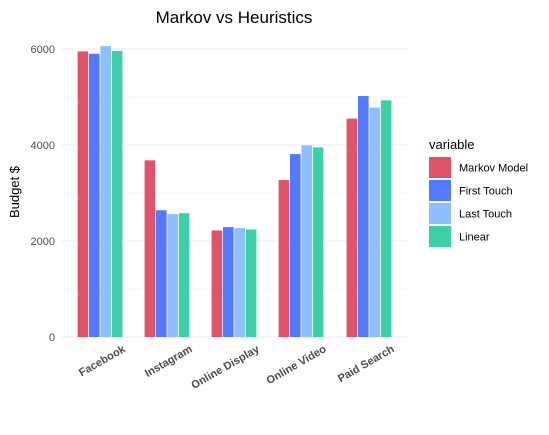 This screenshot has height=435, width=549. Describe the element at coordinates (102, 361) in the screenshot. I see `x-tick-label: Facebook` at that location.